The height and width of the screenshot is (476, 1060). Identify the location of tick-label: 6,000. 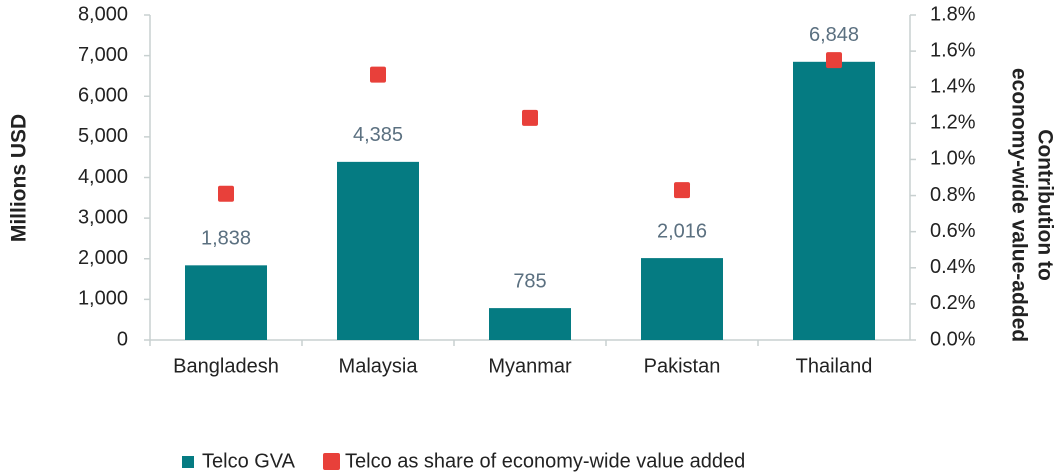
(103, 96).